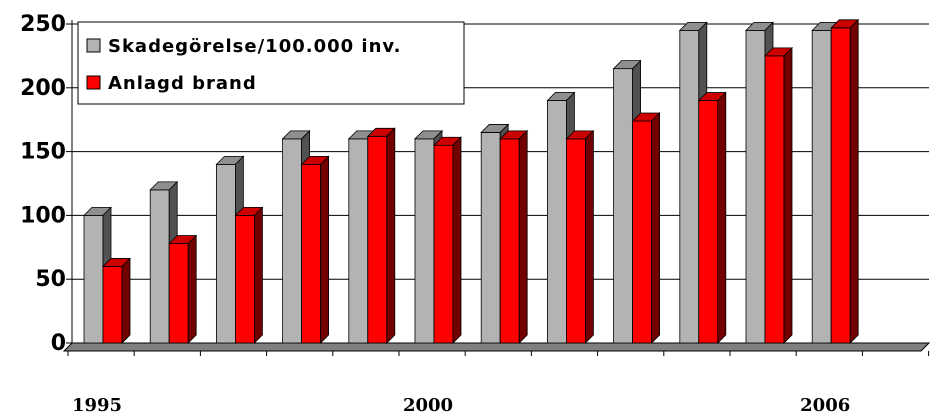  What do you see at coordinates (58, 343) in the screenshot?
I see `y-tick-label: 0` at bounding box center [58, 343].